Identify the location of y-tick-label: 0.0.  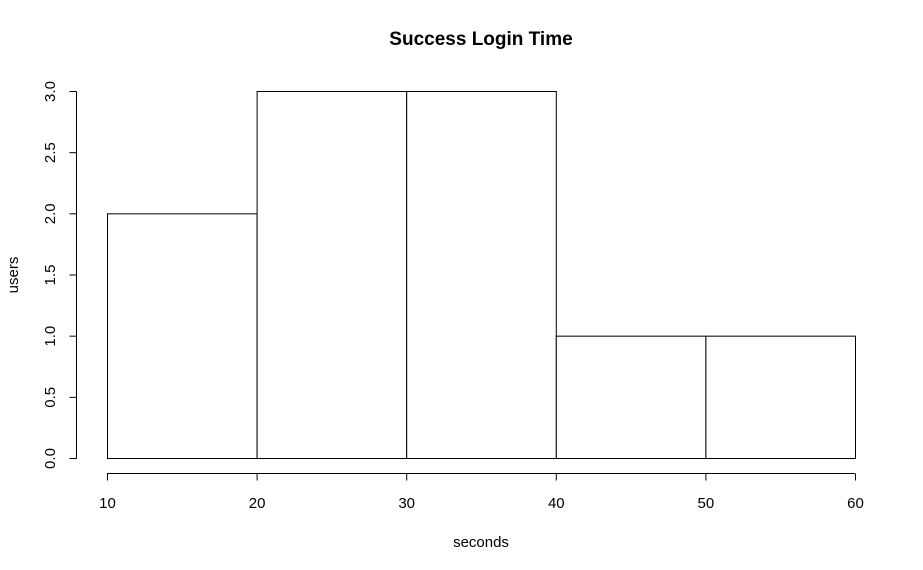
(50, 458).